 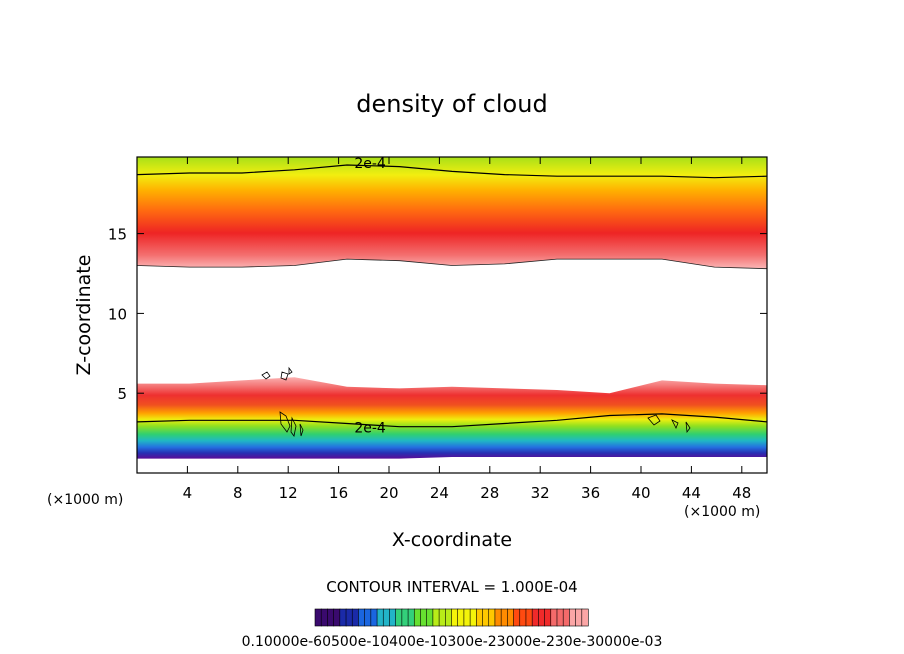 What do you see at coordinates (85, 500) in the screenshot?
I see `y-axis-unit: (×1000 m)` at bounding box center [85, 500].